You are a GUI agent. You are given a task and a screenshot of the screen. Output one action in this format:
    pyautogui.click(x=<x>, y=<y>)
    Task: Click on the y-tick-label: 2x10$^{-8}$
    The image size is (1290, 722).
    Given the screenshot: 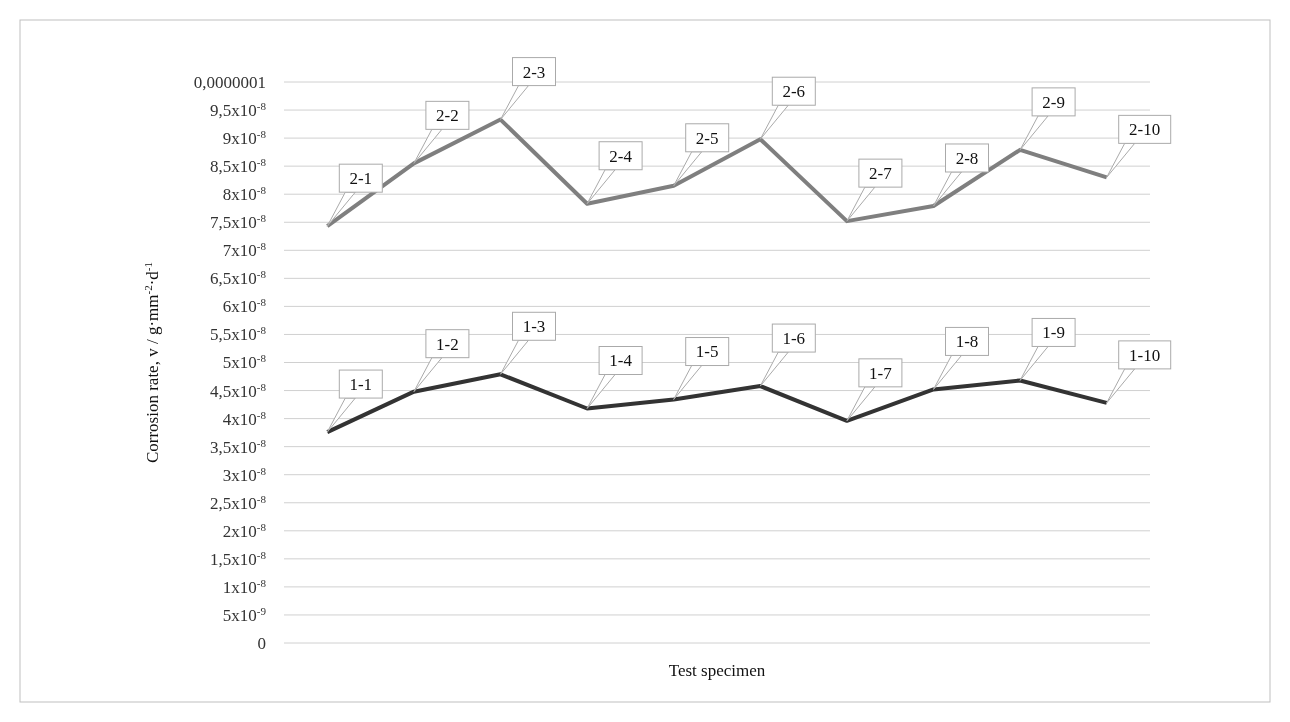 What is the action you would take?
    pyautogui.click(x=244, y=530)
    